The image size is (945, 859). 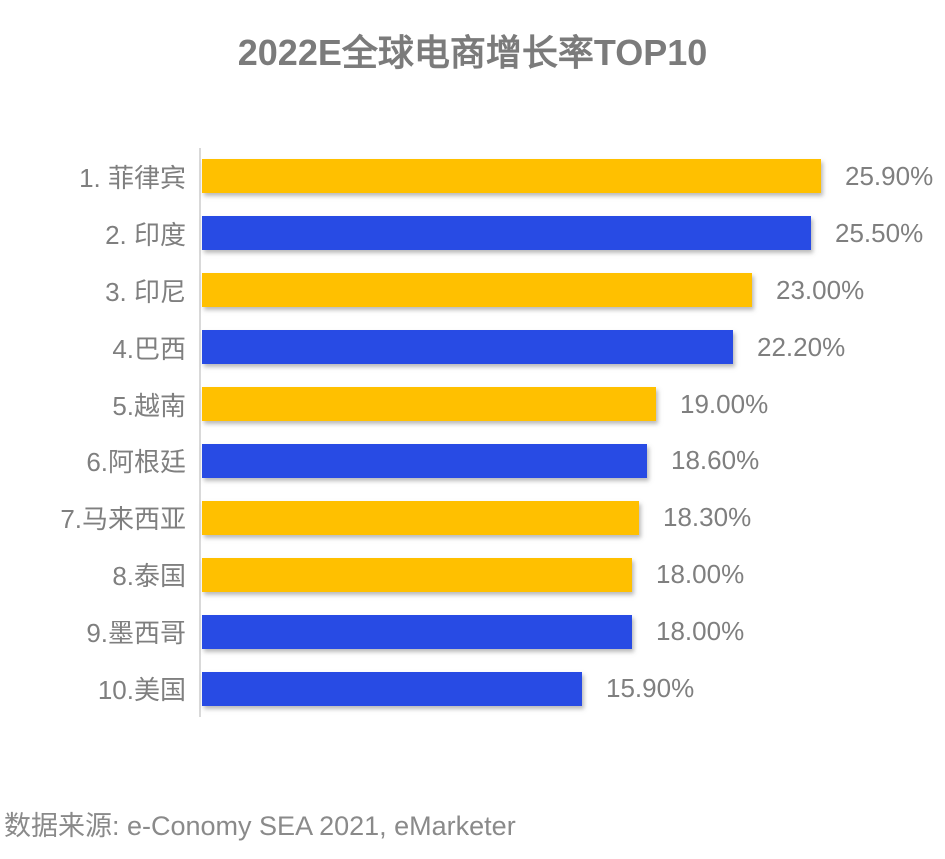 I want to click on category-label: 4.巴西, so click(x=149, y=348).